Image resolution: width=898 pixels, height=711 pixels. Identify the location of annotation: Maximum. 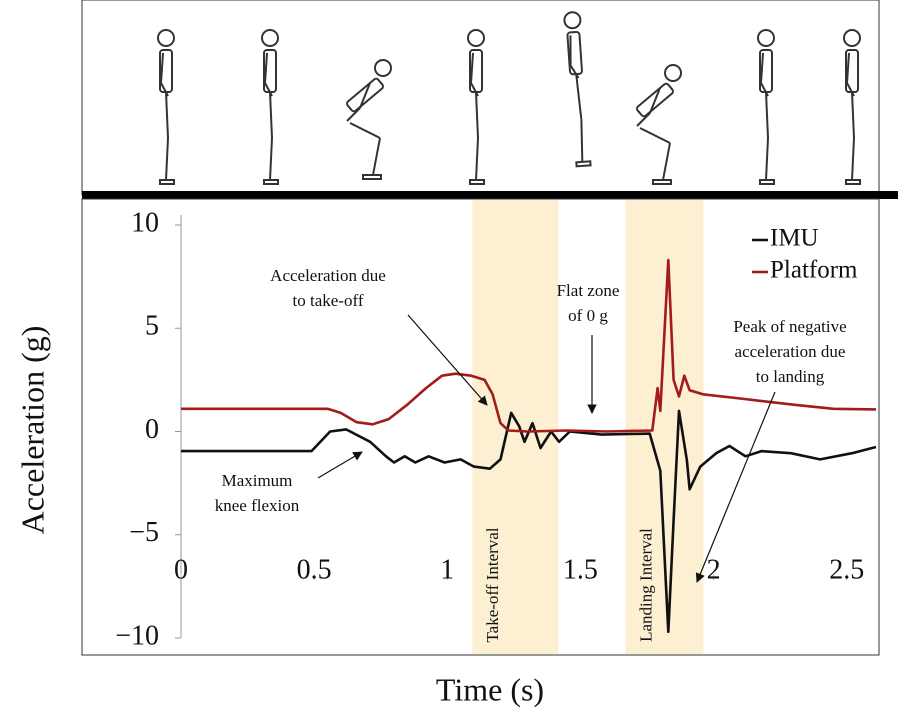
(257, 480).